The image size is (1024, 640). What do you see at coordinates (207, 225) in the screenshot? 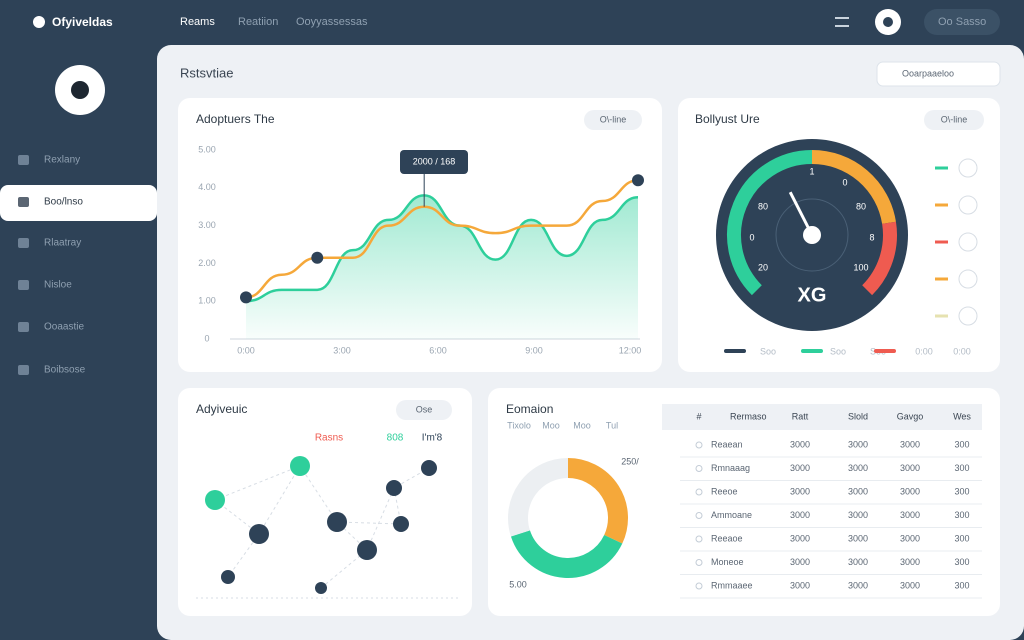
I see `y-tick-label: 3.00` at bounding box center [207, 225].